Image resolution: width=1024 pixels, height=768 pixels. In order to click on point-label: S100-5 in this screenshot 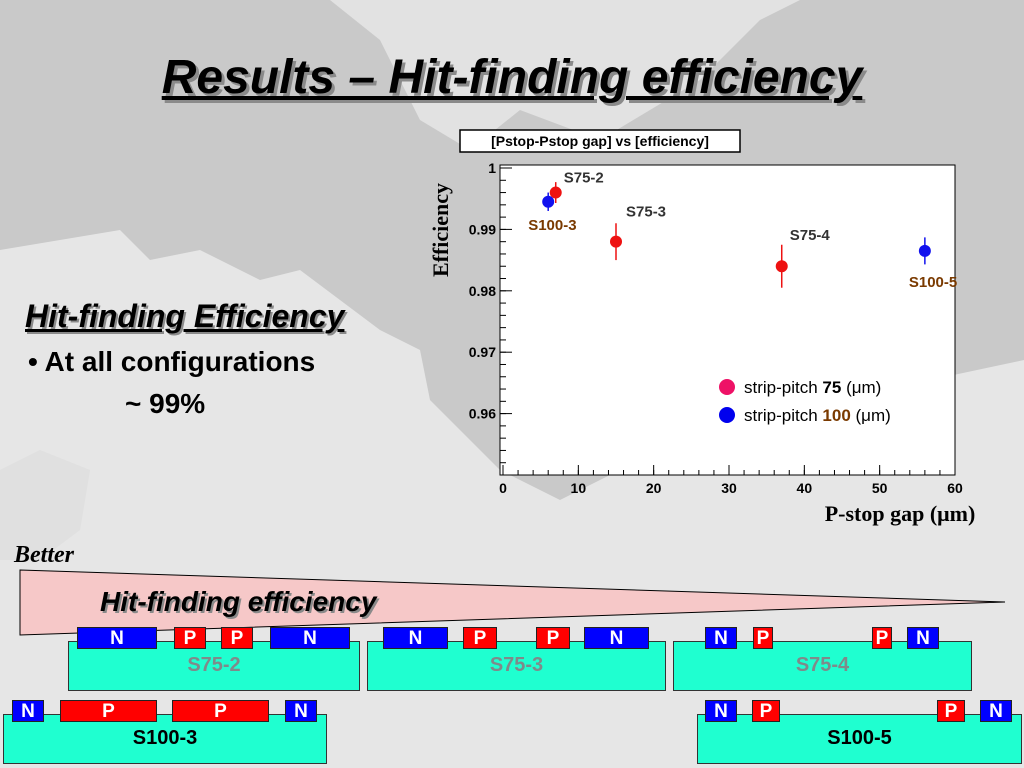, I will do `click(933, 282)`.